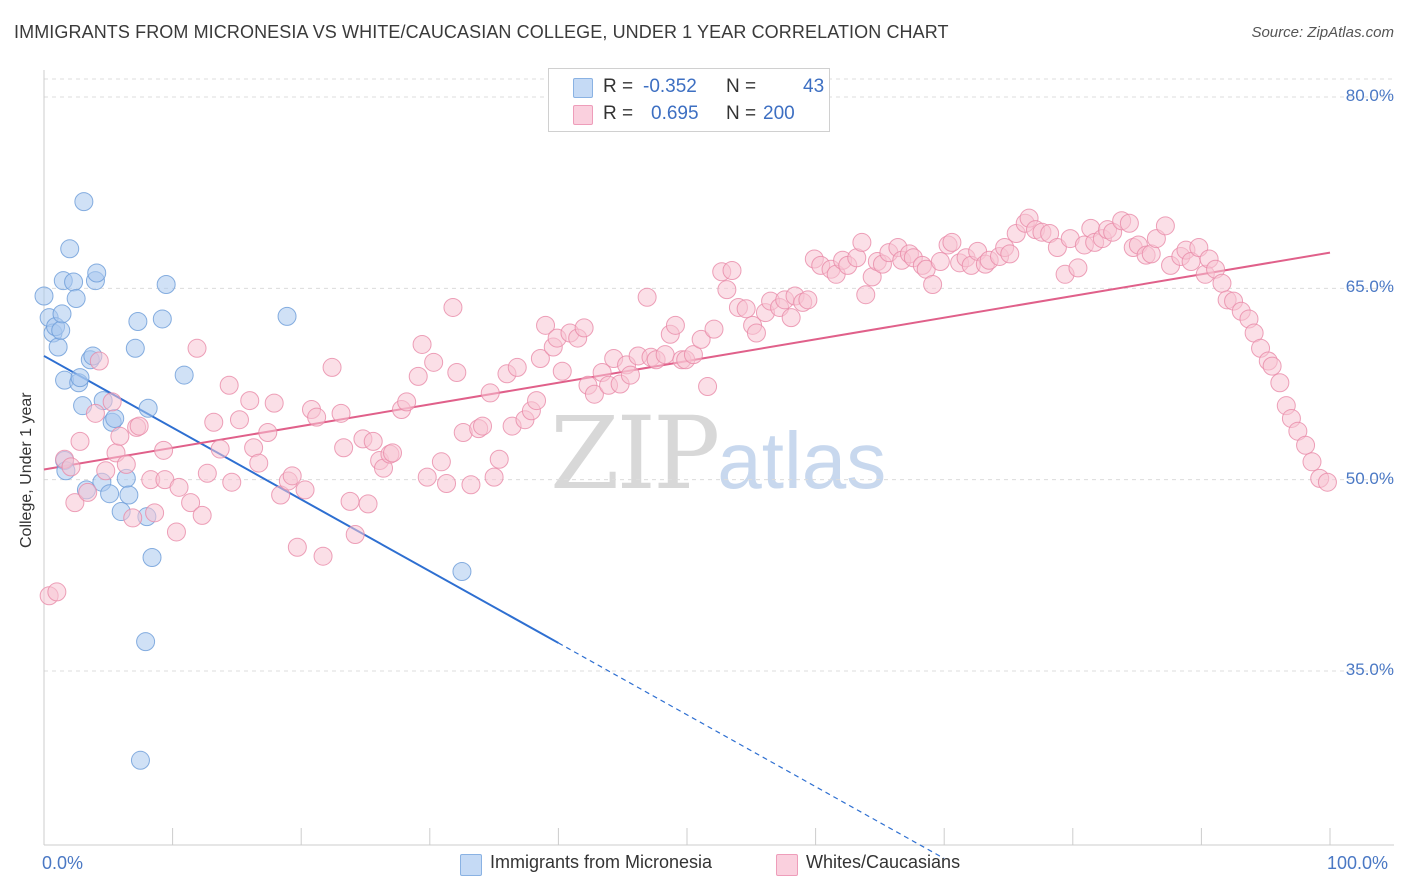  What do you see at coordinates (1322, 32) in the screenshot?
I see `source-label: Source: ZipAtlas.com` at bounding box center [1322, 32].